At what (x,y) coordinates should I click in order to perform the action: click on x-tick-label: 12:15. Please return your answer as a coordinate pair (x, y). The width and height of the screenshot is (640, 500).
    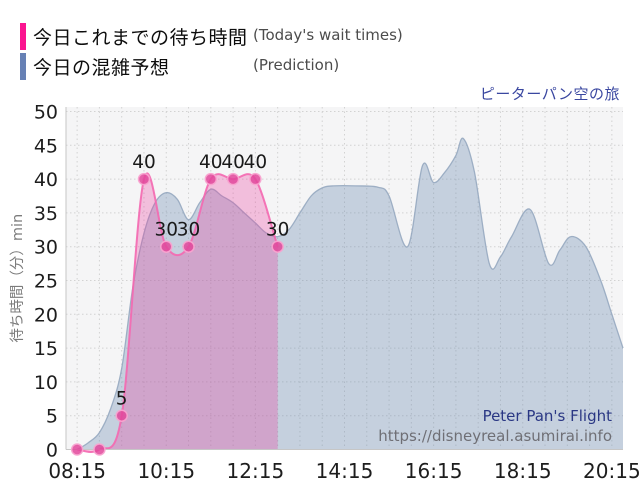
    Looking at the image, I should click on (256, 471).